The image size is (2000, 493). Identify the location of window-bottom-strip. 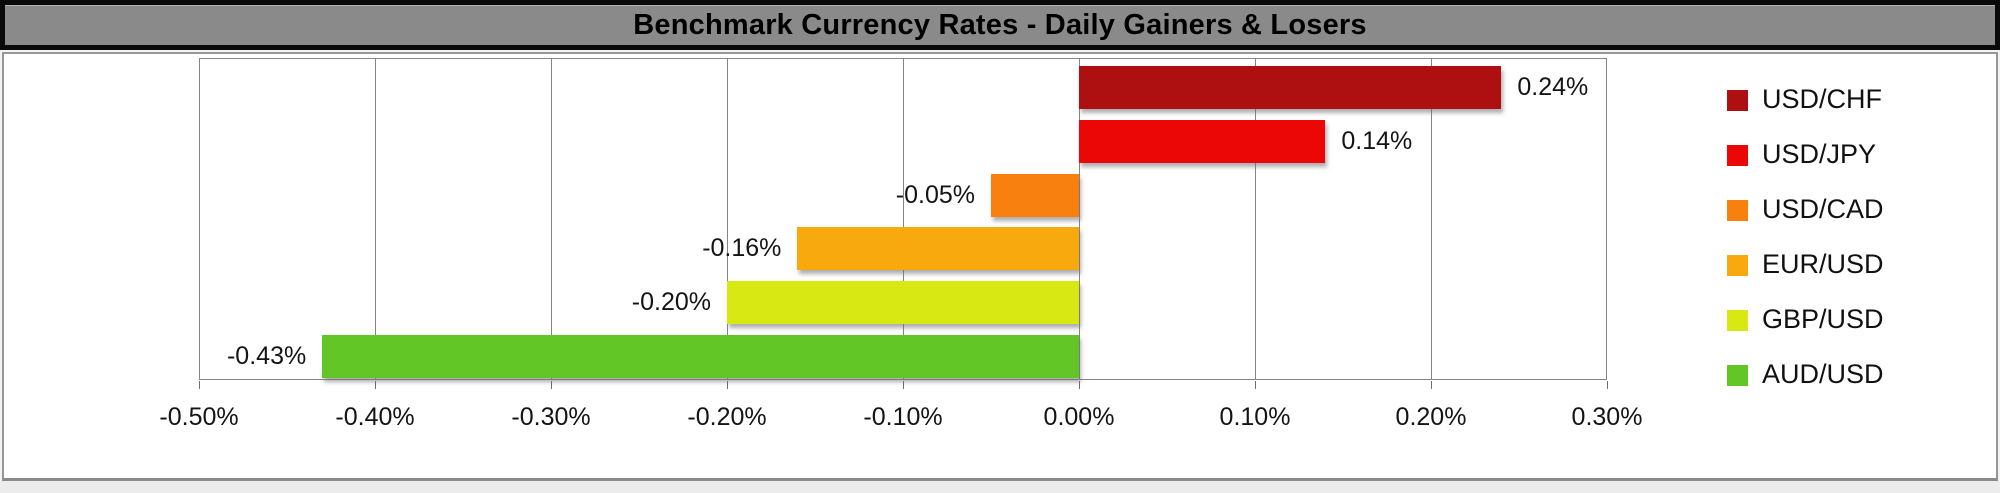
(1000, 487).